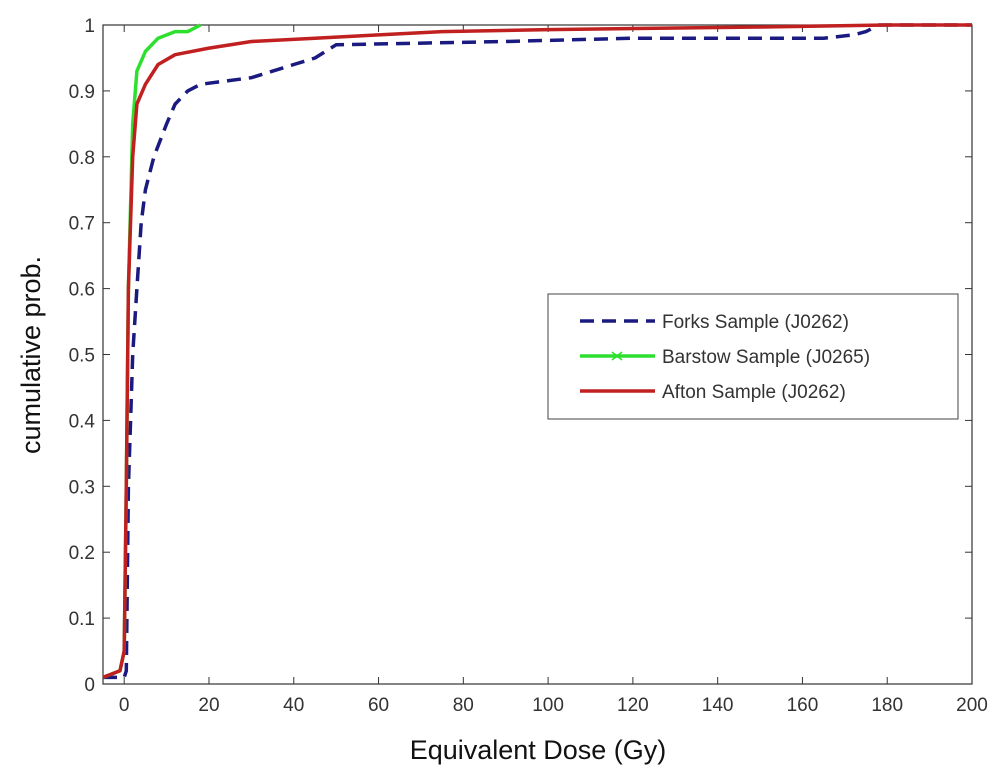 The height and width of the screenshot is (767, 995). I want to click on x-axis-label: Equivalent Dose (Gy), so click(538, 750).